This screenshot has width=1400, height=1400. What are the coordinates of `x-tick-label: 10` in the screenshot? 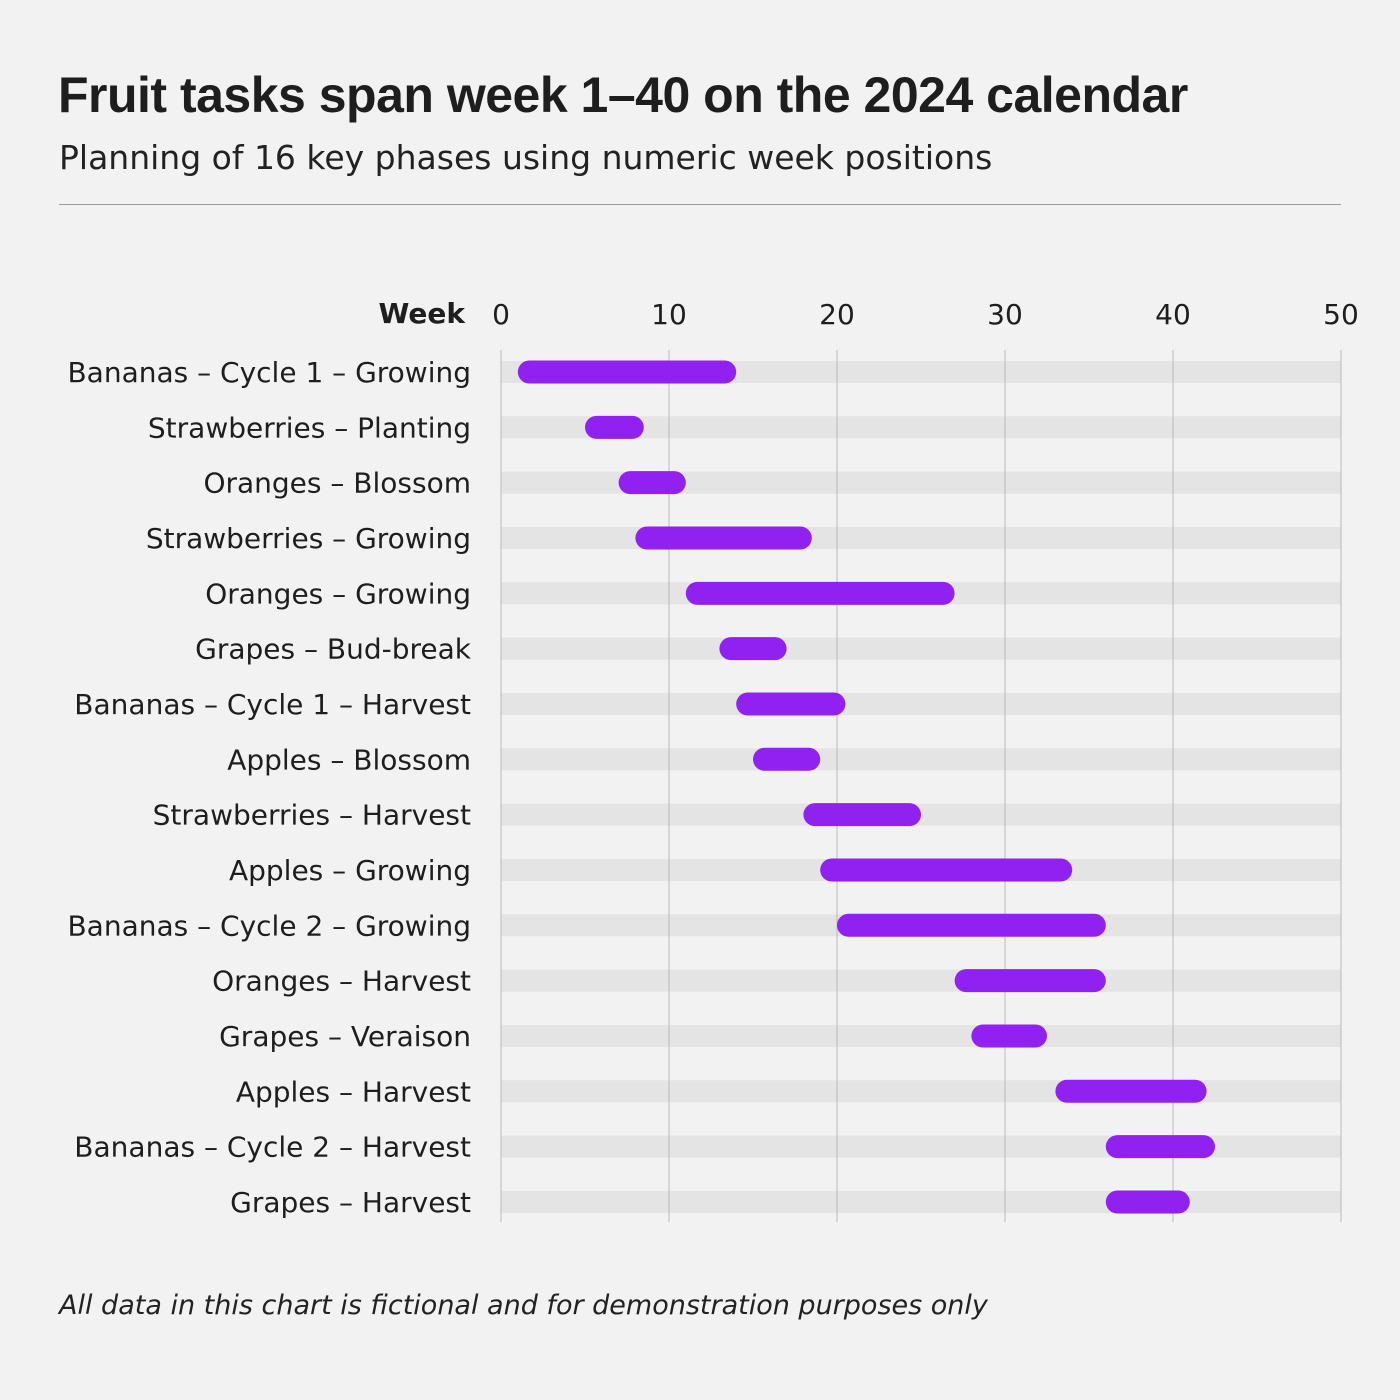 It's located at (669, 314).